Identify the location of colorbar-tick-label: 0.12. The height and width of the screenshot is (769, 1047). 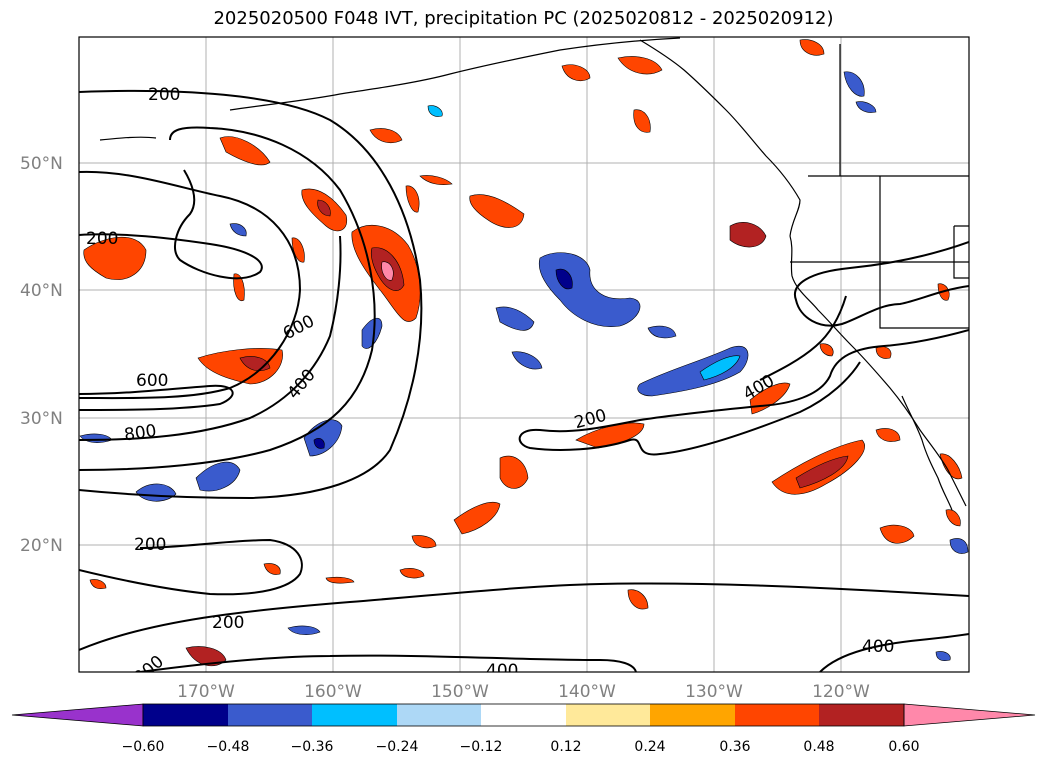
(565, 747).